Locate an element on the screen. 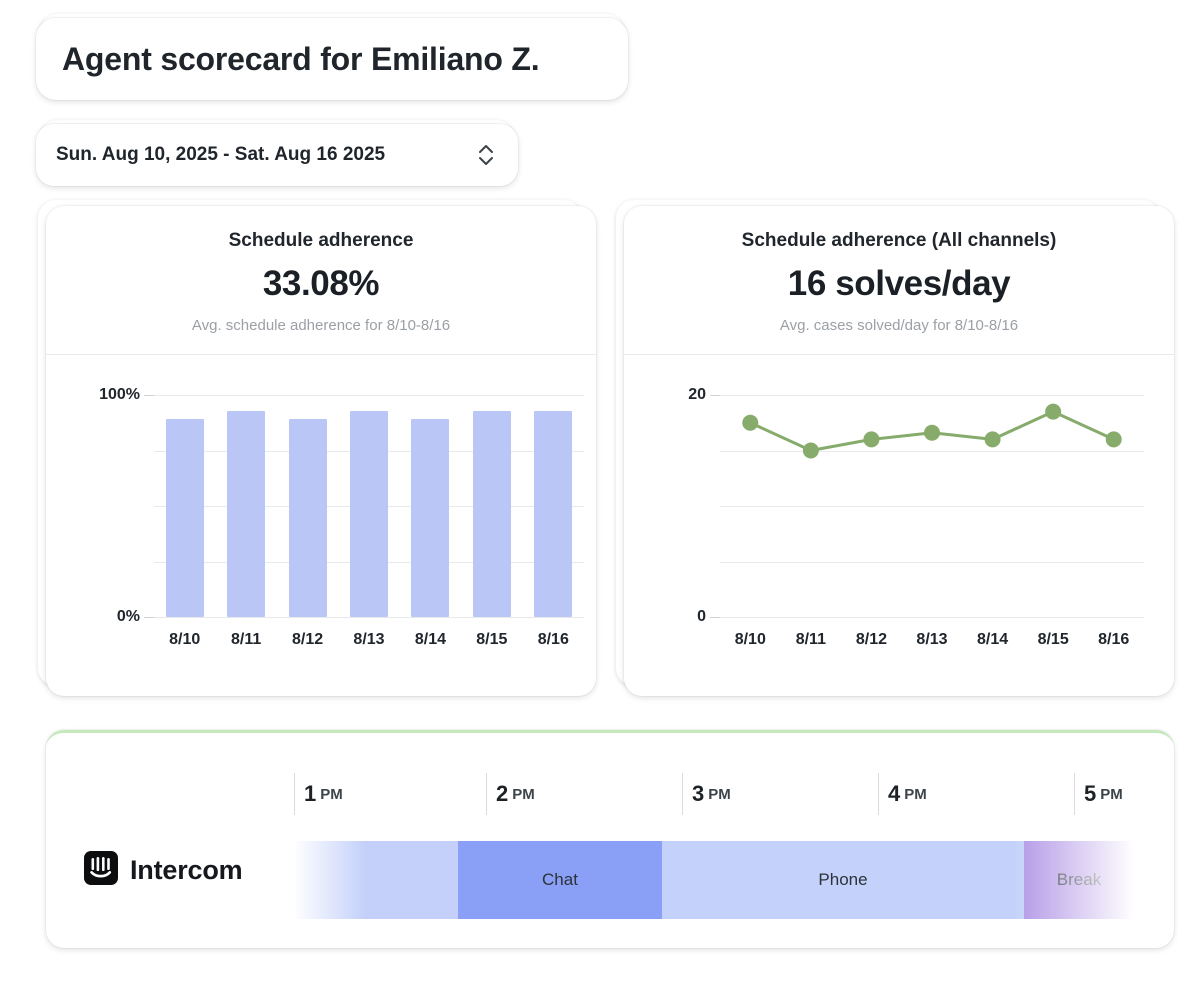 This screenshot has width=1200, height=989. channel-timeline: ChatPhoneBreak is located at coordinates (714, 880).